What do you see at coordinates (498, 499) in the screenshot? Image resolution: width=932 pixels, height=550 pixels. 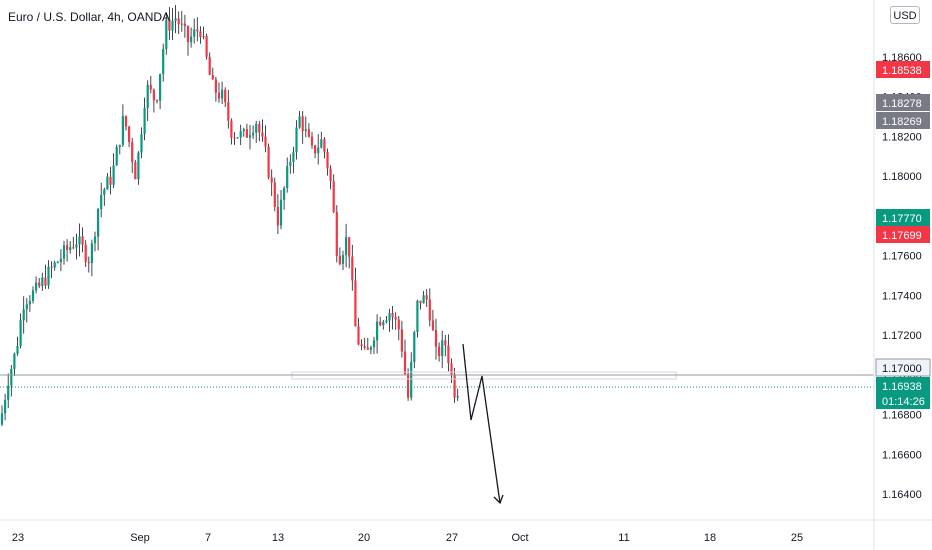 I see `projection-arrowhead` at bounding box center [498, 499].